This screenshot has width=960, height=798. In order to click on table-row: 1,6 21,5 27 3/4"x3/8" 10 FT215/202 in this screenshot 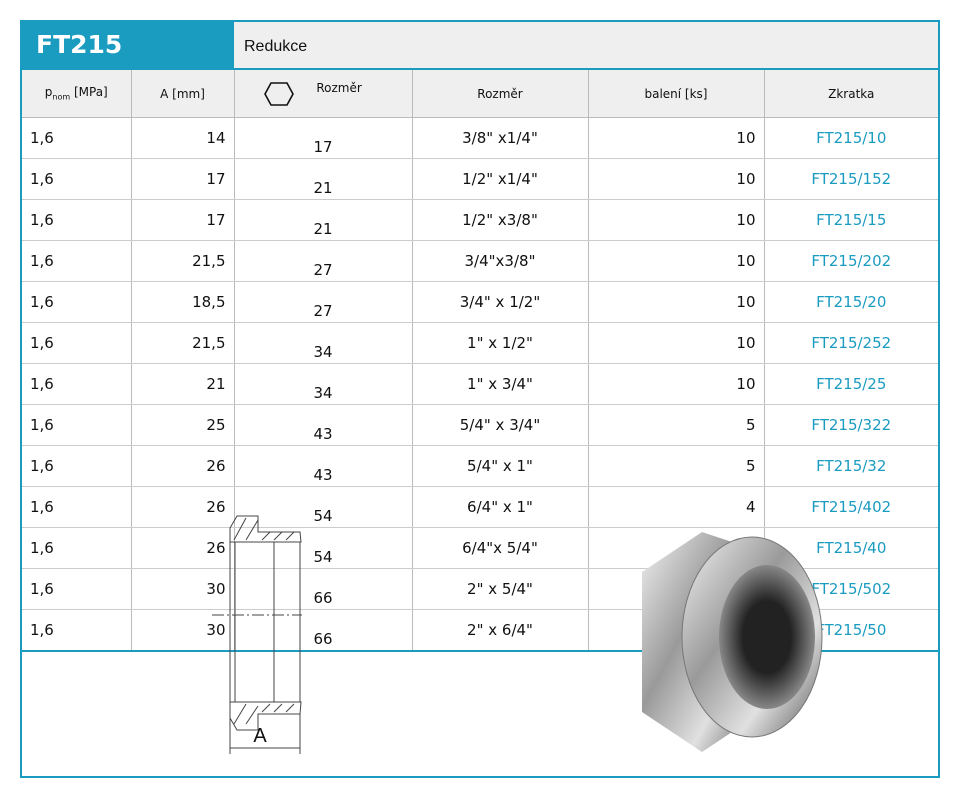, I will do `click(480, 261)`.